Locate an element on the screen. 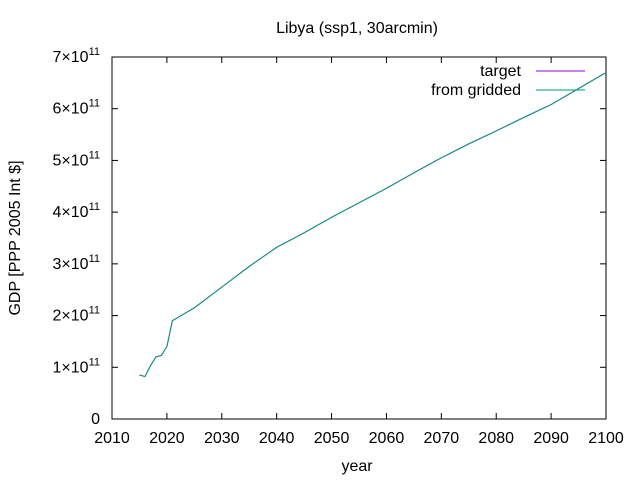 Image resolution: width=640 pixels, height=480 pixels. x-tick-label: 2060 is located at coordinates (387, 438).